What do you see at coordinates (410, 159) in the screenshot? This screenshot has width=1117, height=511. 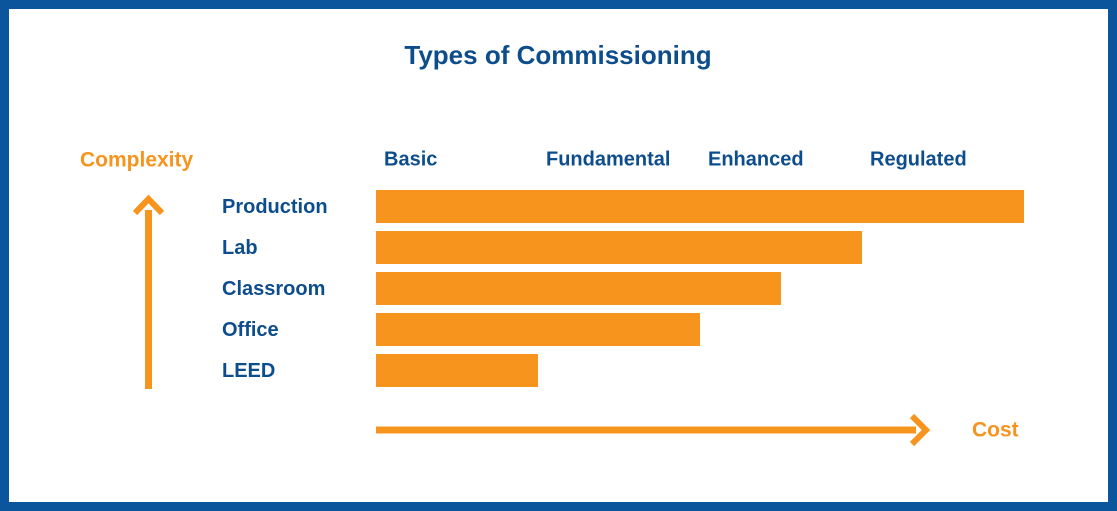 I see `x-tick-label: Basic` at bounding box center [410, 159].